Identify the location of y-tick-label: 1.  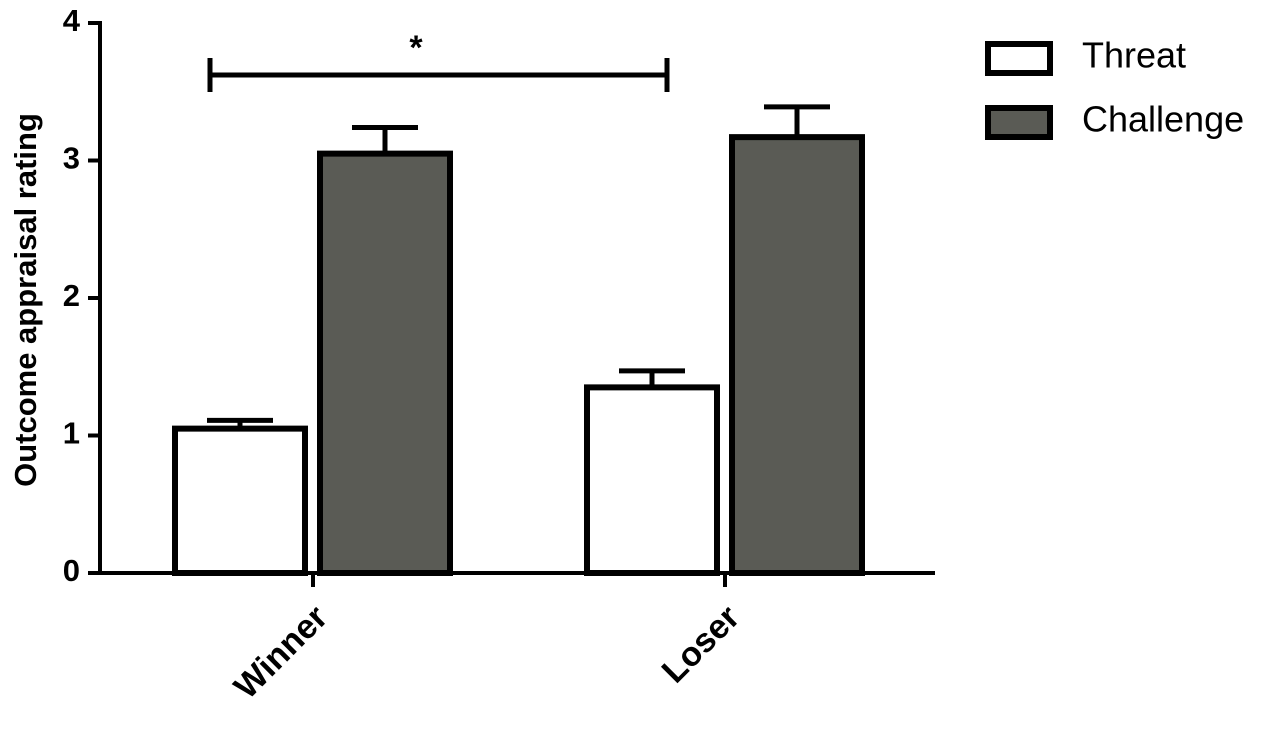
(71, 433).